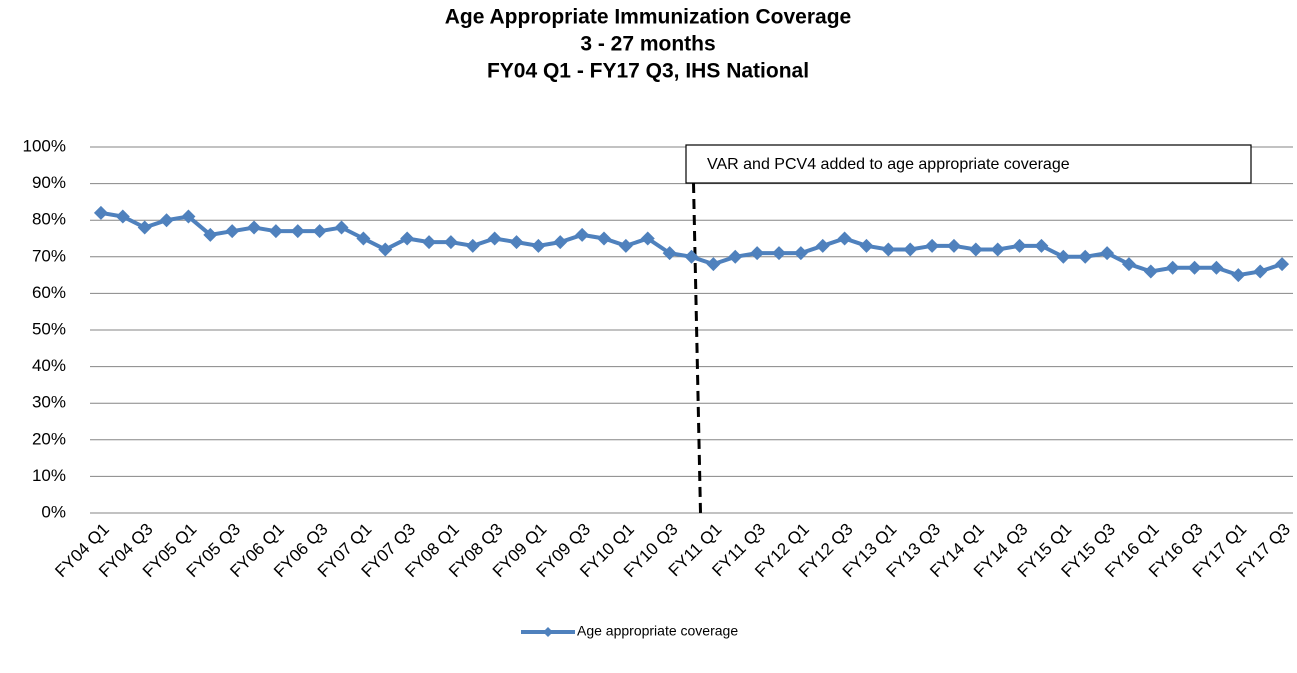 Image resolution: width=1297 pixels, height=673 pixels. I want to click on legend-label: Age appropriate coverage, so click(657, 631).